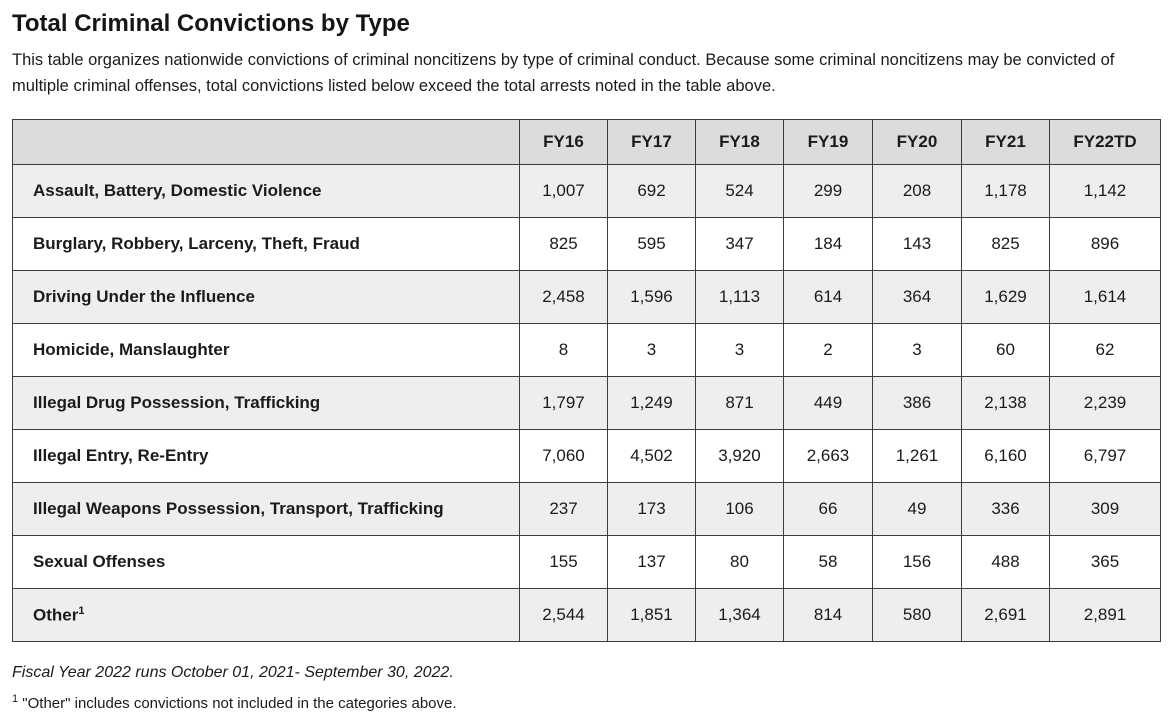 This screenshot has width=1172, height=712. What do you see at coordinates (1005, 349) in the screenshot?
I see `value-cell: 60` at bounding box center [1005, 349].